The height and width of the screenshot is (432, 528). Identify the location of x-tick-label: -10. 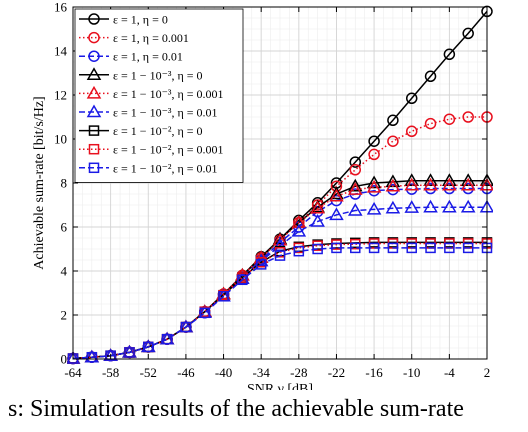
(411, 372).